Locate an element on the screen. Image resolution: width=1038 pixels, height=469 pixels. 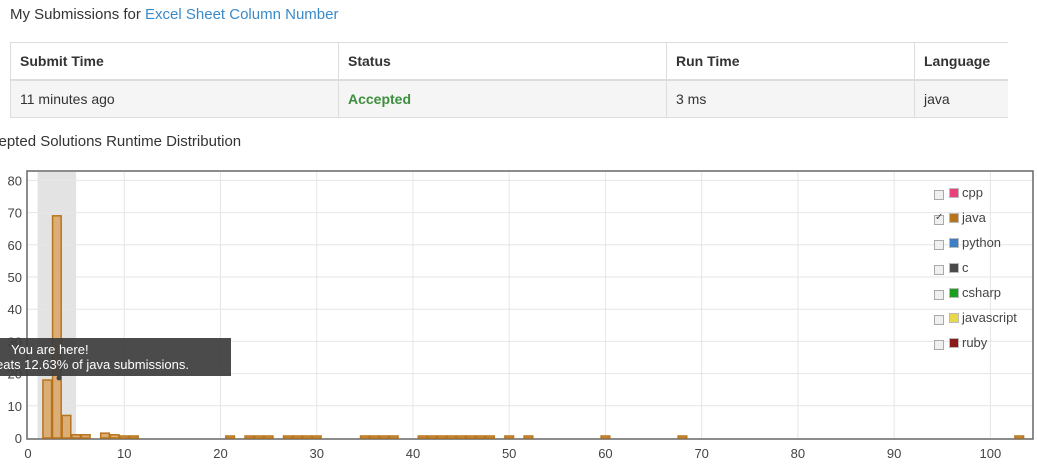
legend-label-ruby: ruby is located at coordinates (975, 342).